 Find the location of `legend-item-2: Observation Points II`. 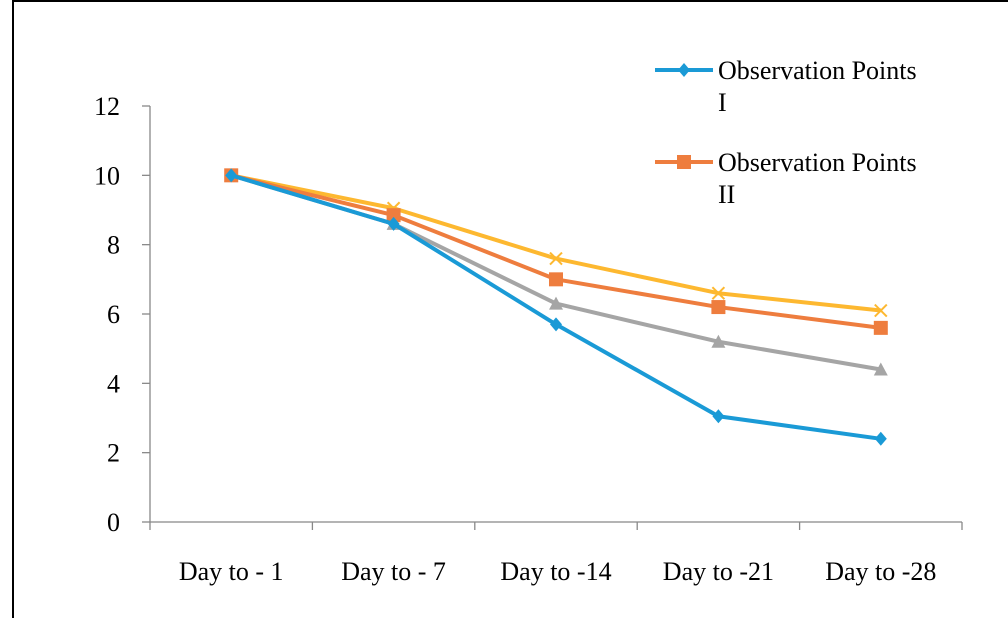

legend-item-2: Observation Points II is located at coordinates (786, 178).